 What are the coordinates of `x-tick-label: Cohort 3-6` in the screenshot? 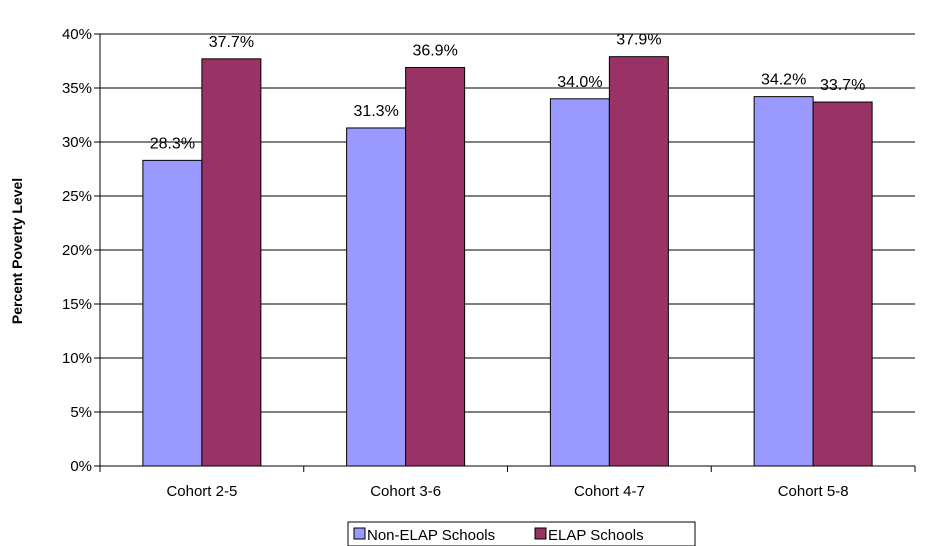 It's located at (405, 491).